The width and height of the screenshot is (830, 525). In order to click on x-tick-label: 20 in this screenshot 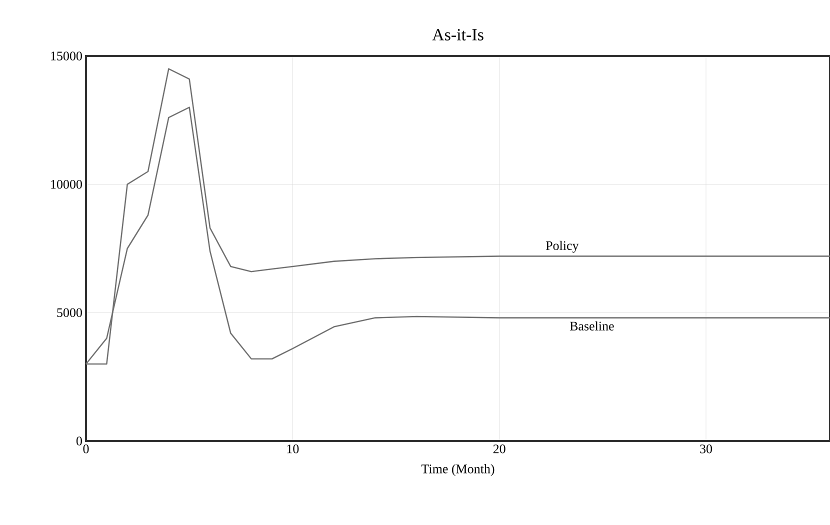, I will do `click(499, 449)`.